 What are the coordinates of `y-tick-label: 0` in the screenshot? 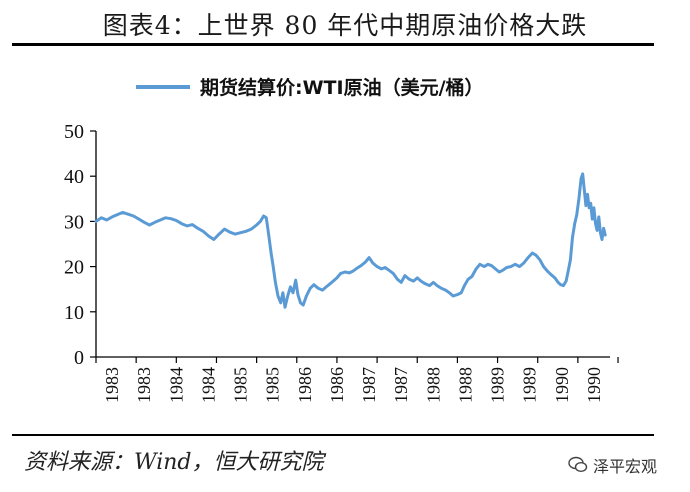 It's located at (79, 358).